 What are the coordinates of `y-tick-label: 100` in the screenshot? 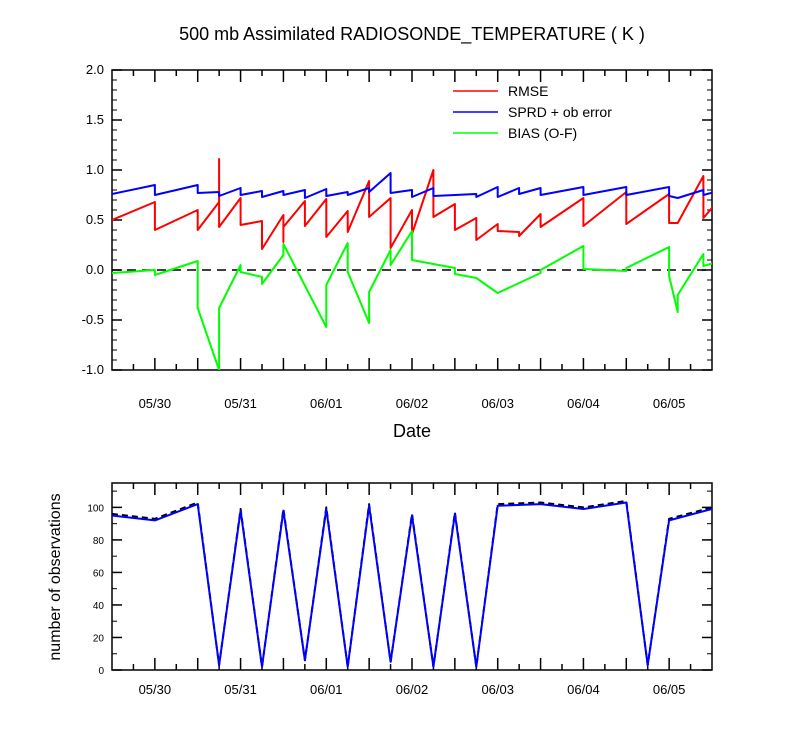 It's located at (95, 508).